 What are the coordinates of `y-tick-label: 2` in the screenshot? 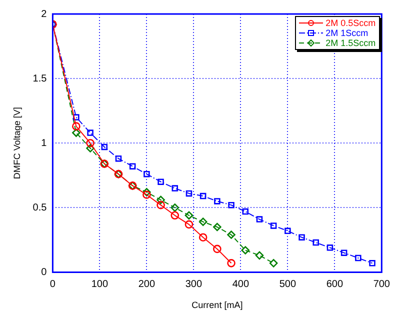 It's located at (44, 14).